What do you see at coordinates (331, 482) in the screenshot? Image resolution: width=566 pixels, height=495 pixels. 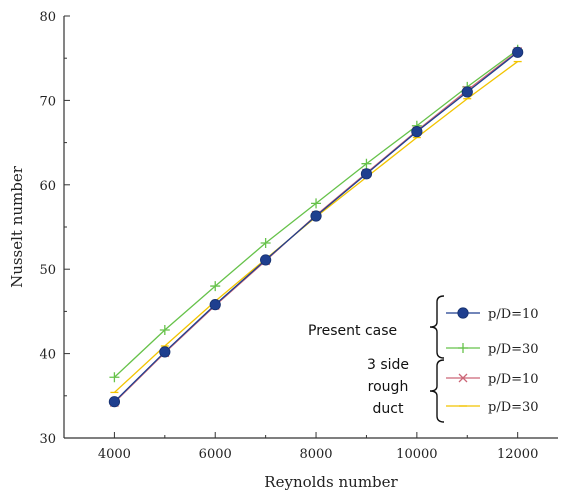 I see `x-axis-label: Reynolds number` at bounding box center [331, 482].